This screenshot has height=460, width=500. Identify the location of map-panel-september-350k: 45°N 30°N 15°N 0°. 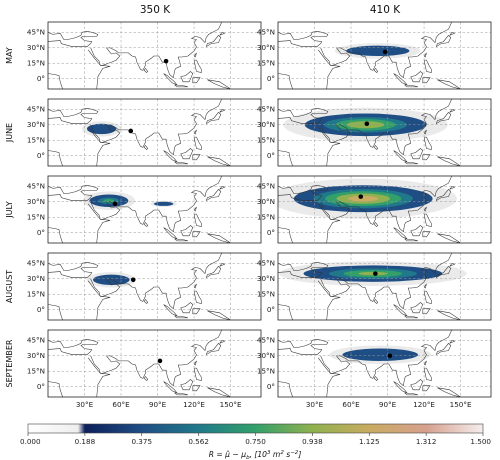
(144, 369).